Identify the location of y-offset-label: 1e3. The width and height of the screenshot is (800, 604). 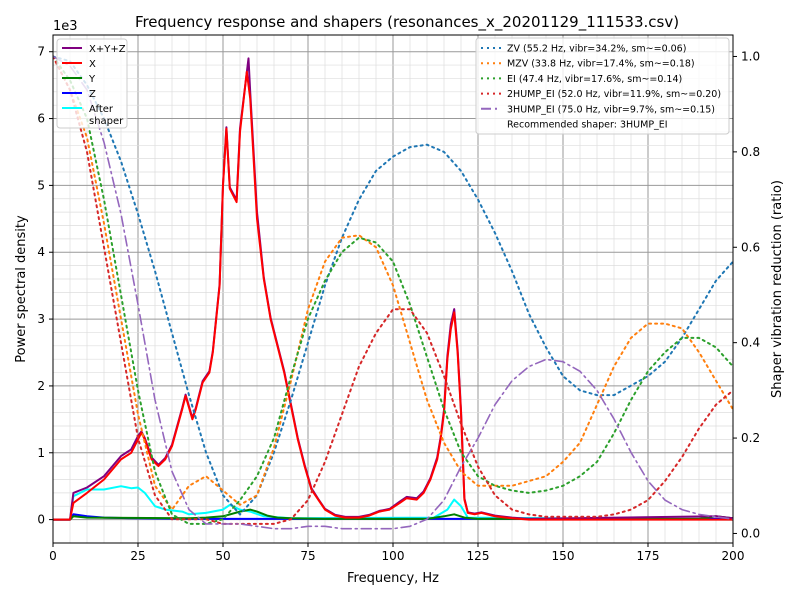
(65, 26).